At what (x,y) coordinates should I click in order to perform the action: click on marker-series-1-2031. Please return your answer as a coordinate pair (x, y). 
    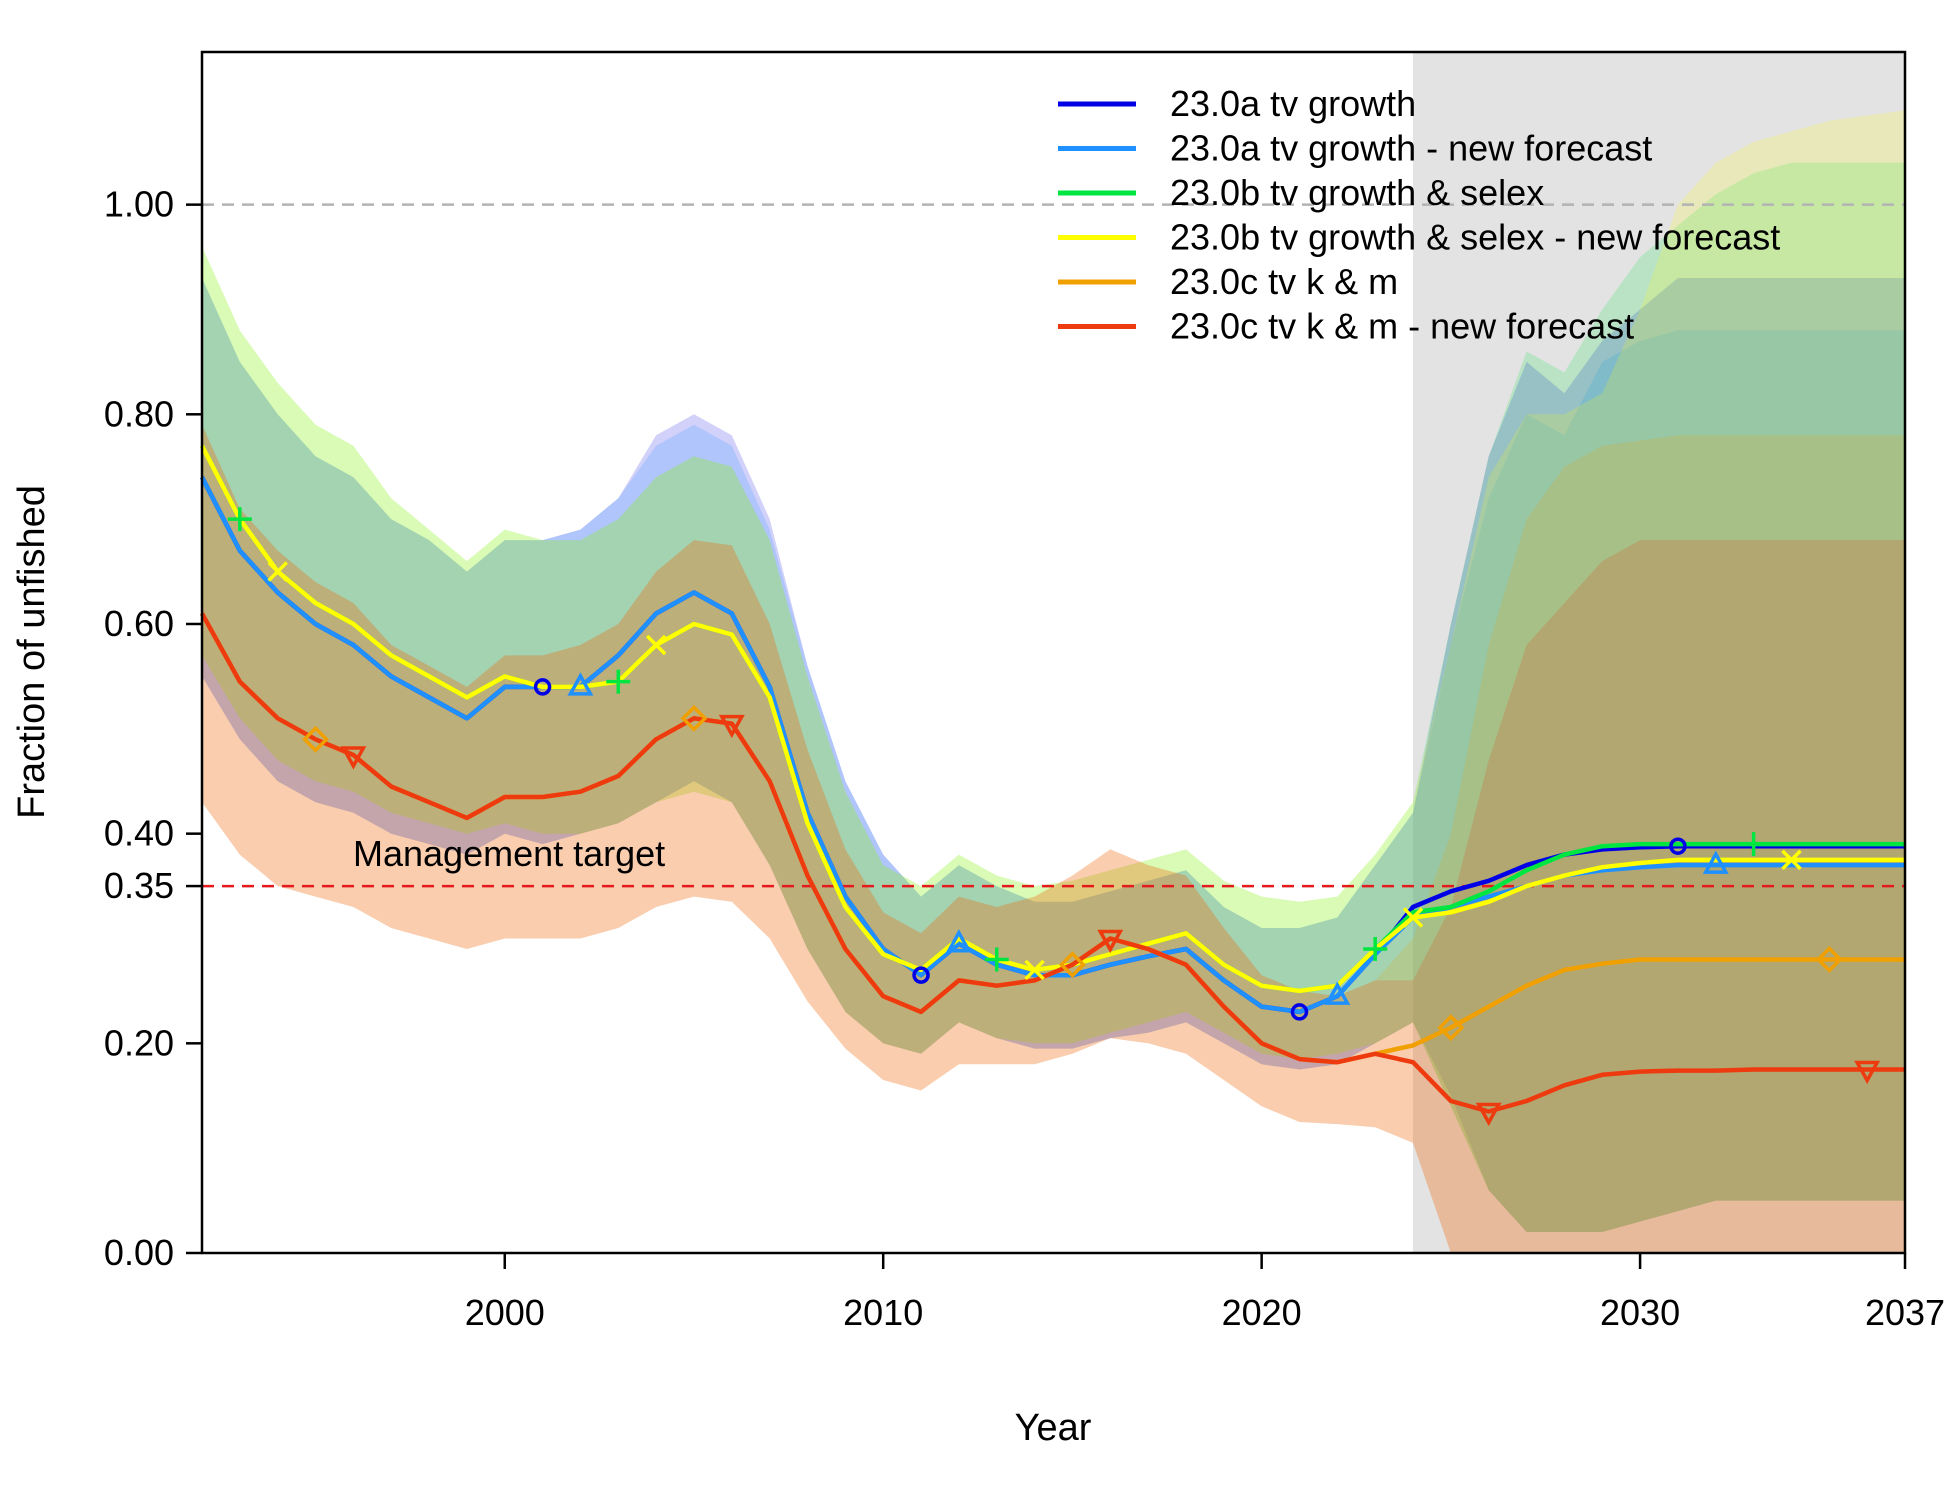
    Looking at the image, I should click on (1678, 846).